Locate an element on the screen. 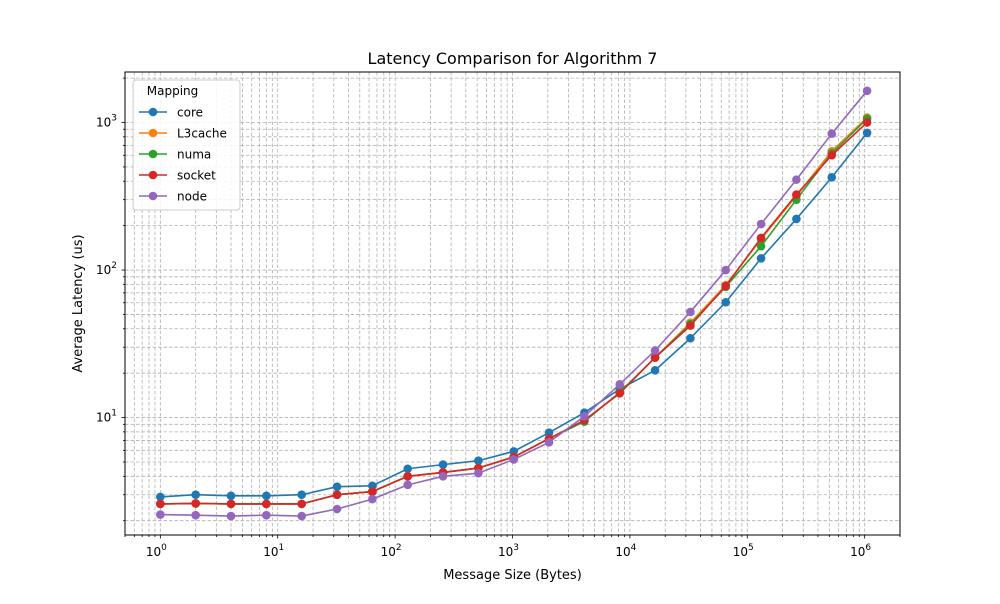 Image resolution: width=1000 pixels, height=604 pixels. legend-label-socket: socket is located at coordinates (196, 176).